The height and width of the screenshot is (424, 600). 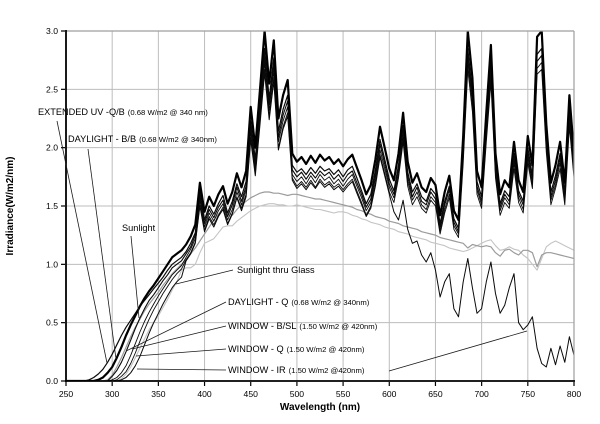 What do you see at coordinates (435, 394) in the screenshot?
I see `x-tick-label: 650` at bounding box center [435, 394].